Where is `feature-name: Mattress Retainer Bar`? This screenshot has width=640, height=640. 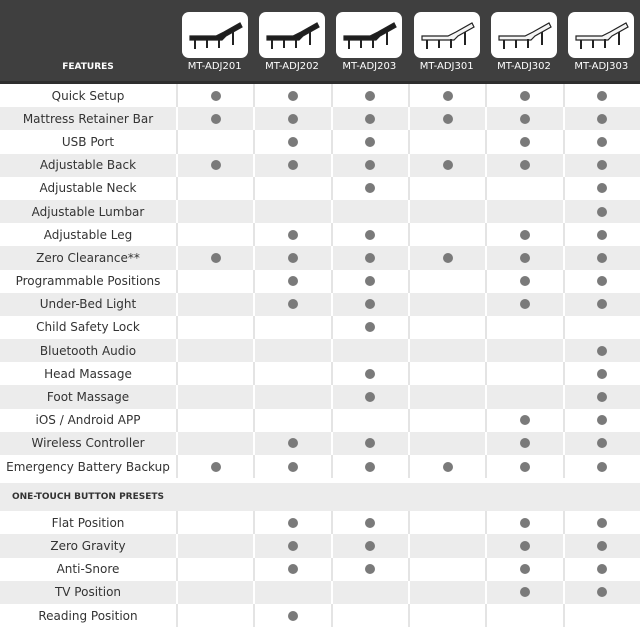 feature-name: Mattress Retainer Bar is located at coordinates (88, 118).